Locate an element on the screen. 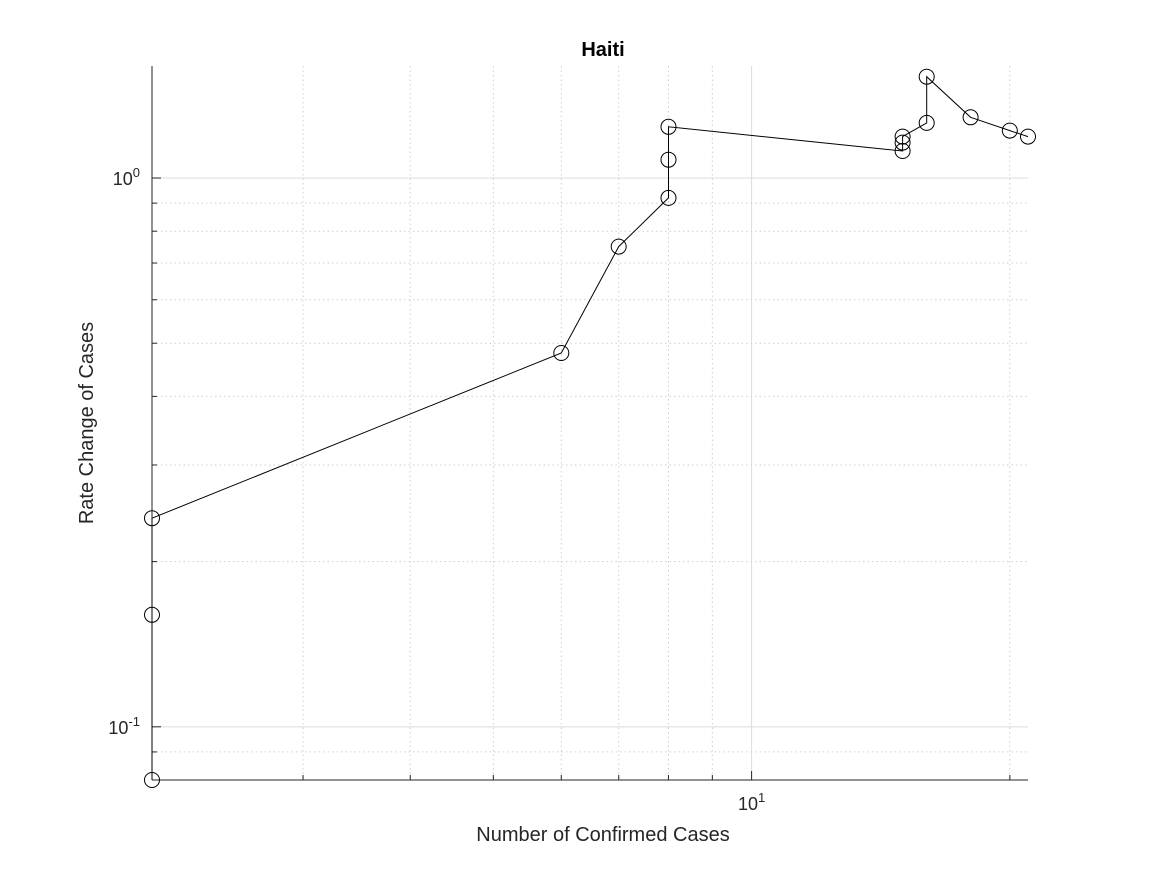 The height and width of the screenshot is (875, 1167). x-tick-label: 101 is located at coordinates (751, 802).